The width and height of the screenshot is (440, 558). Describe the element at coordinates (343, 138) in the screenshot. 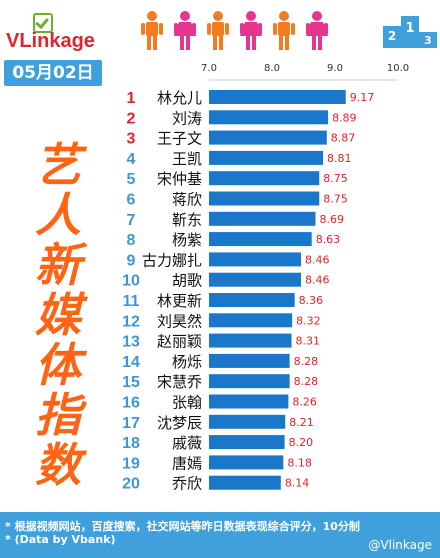

I see `value-label: 8.87` at that location.